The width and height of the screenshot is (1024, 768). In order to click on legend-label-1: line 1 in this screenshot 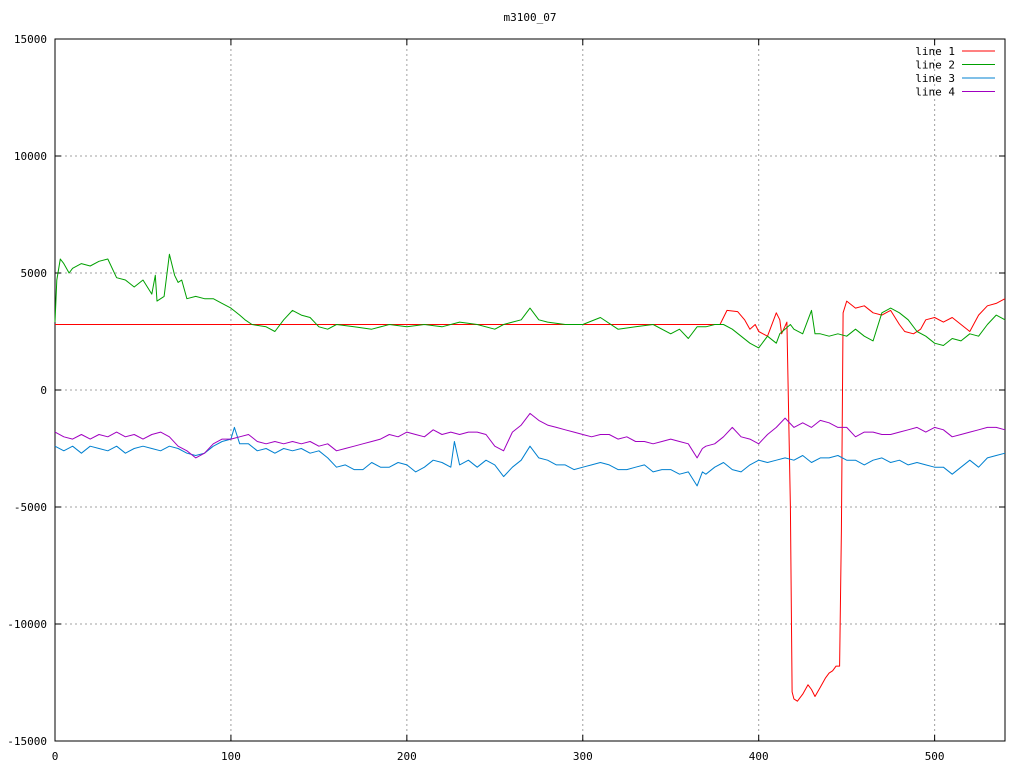, I will do `click(935, 51)`.